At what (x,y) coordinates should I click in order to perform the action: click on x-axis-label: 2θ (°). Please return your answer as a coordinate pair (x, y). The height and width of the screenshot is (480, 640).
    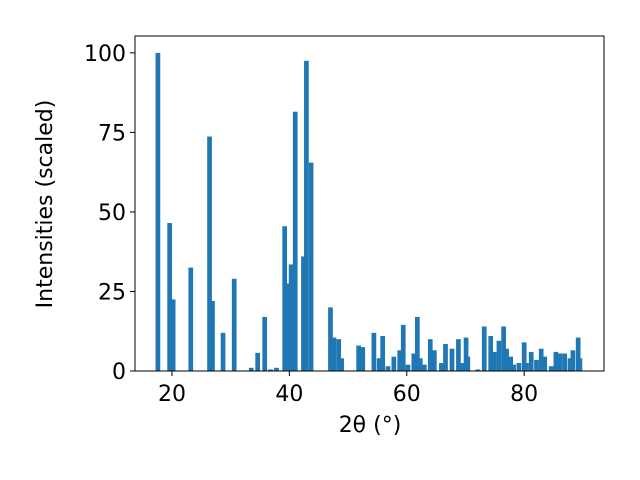
    Looking at the image, I should click on (370, 425).